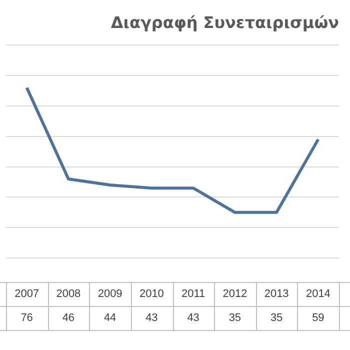 The height and width of the screenshot is (350, 350). What do you see at coordinates (110, 294) in the screenshot?
I see `x-tick-label: 2009` at bounding box center [110, 294].